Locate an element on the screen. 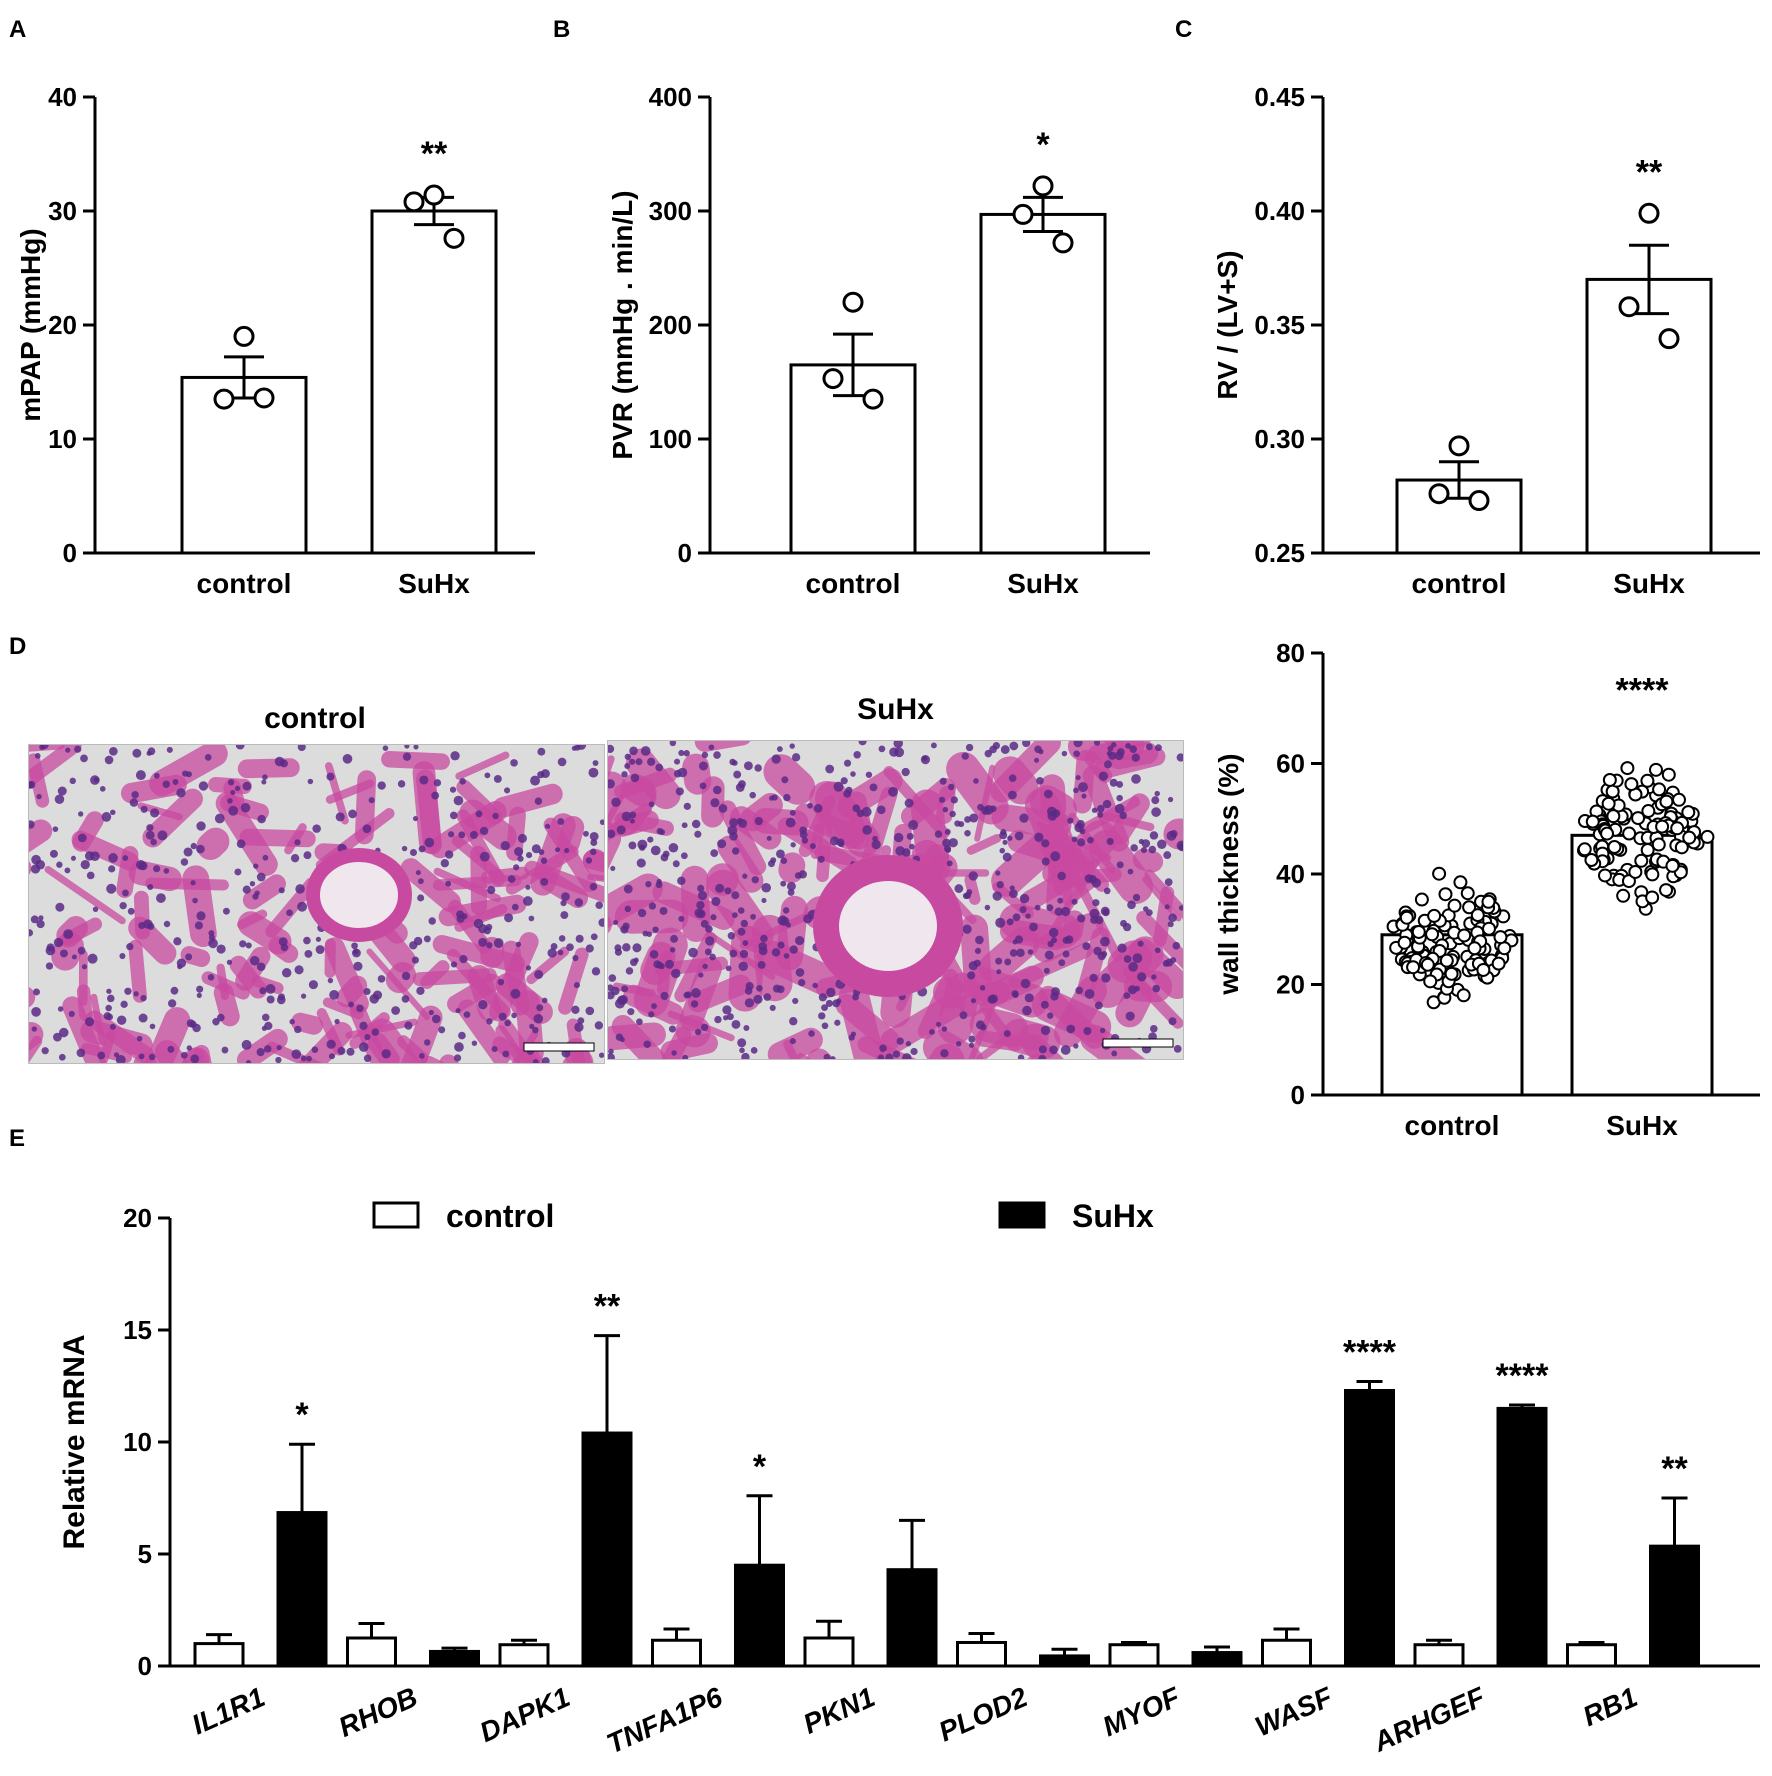 The image size is (1772, 1776). bar-control-PLOD2 is located at coordinates (981, 1654).